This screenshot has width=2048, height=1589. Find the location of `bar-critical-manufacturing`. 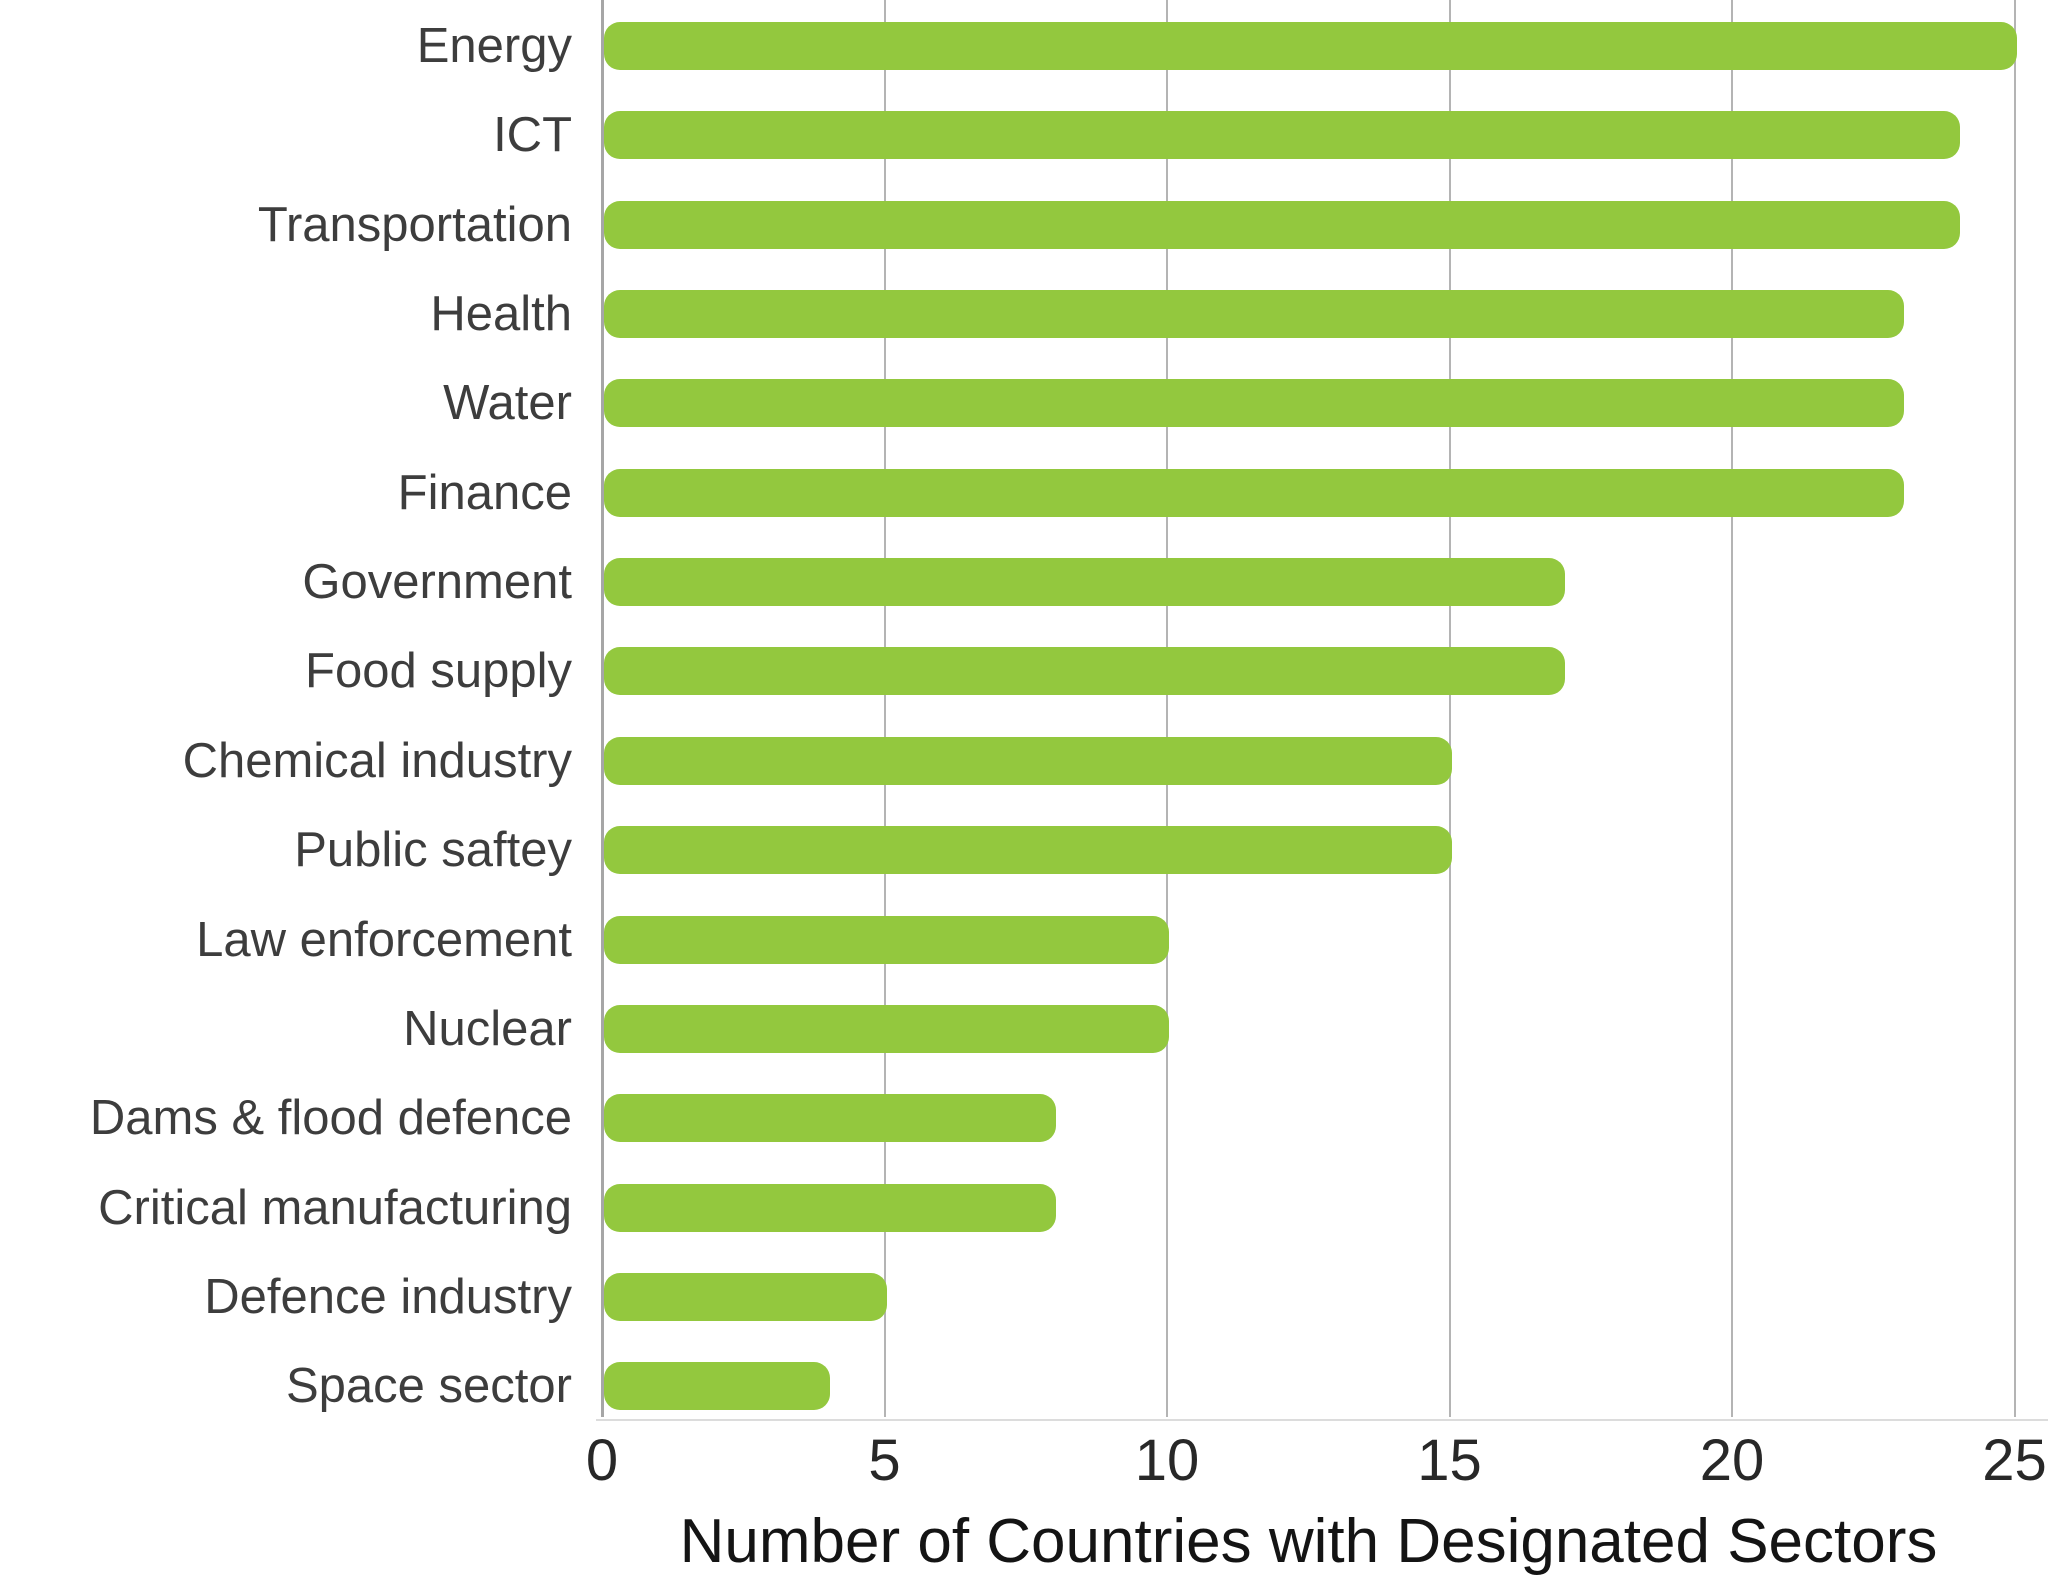

bar-critical-manufacturing is located at coordinates (830, 1207).